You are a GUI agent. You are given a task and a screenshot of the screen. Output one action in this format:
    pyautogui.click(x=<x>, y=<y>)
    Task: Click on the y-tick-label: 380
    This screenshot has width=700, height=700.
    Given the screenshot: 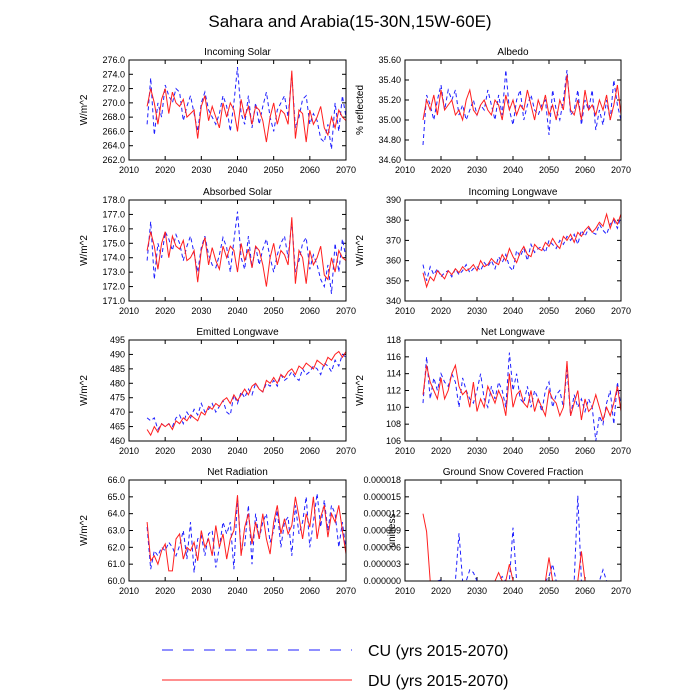 What is the action you would take?
    pyautogui.click(x=393, y=220)
    